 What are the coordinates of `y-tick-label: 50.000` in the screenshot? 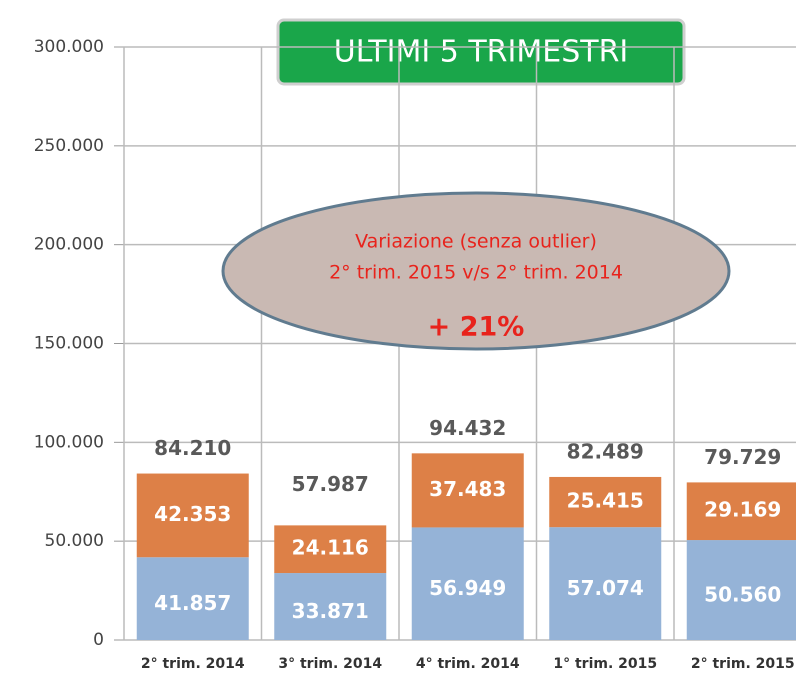 It's located at (74, 541).